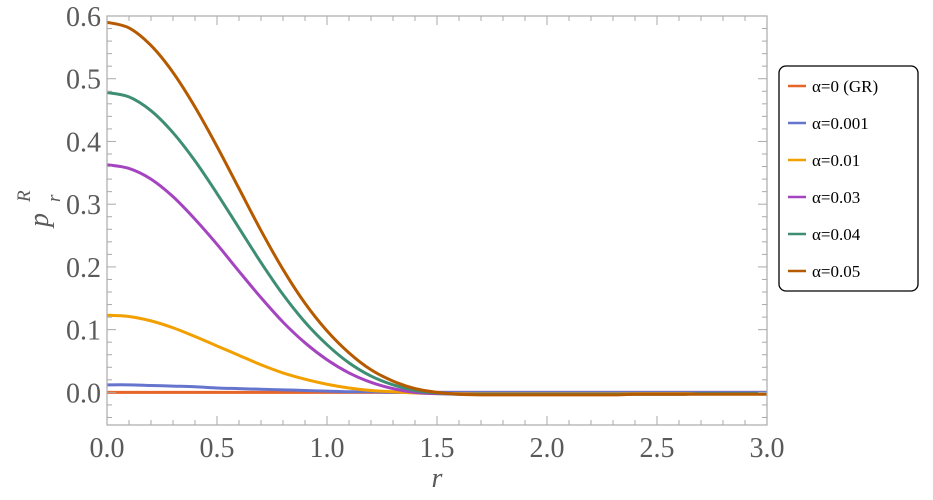 This screenshot has width=933, height=500. I want to click on y-tick-label: 0.3, so click(83, 205).